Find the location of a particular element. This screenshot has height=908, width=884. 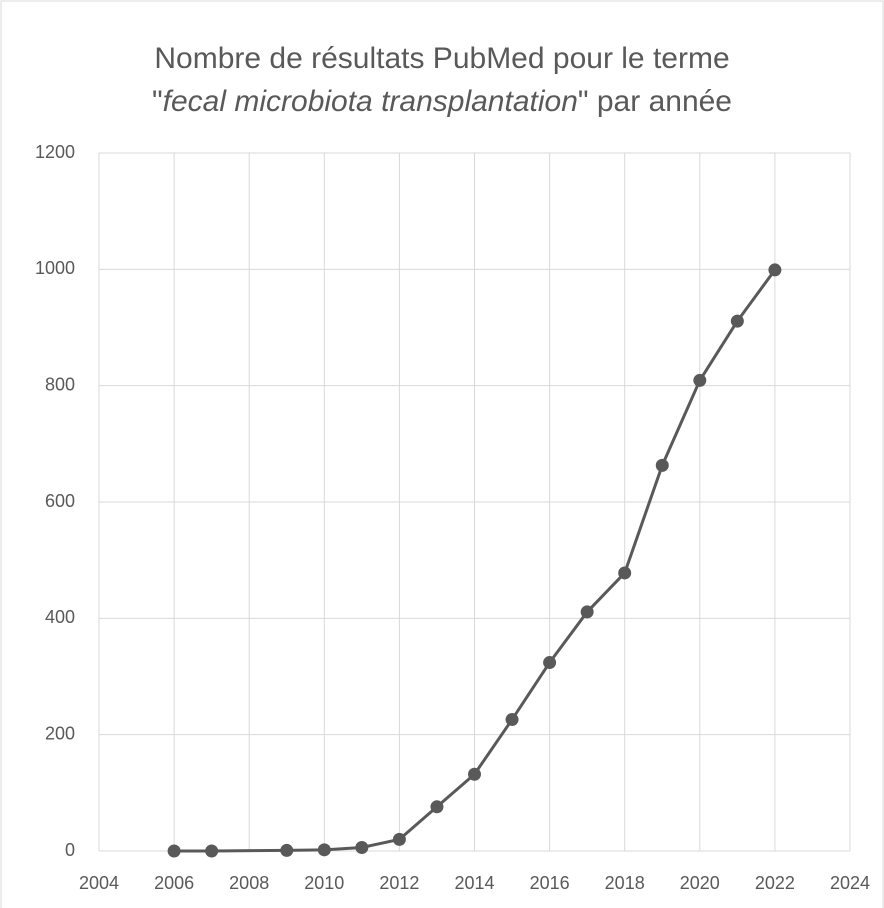

x-tick-label: 2010 is located at coordinates (324, 883).